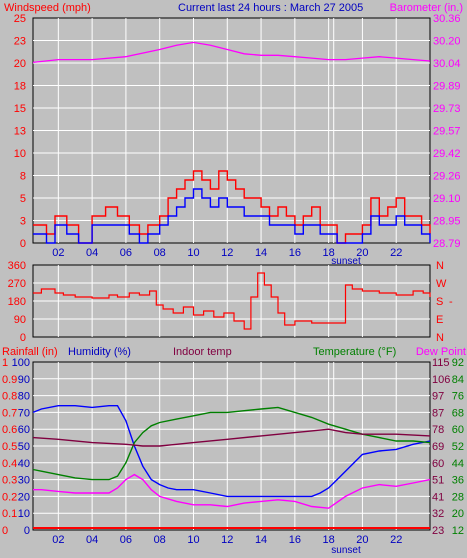  Describe the element at coordinates (5, 531) in the screenshot. I see `rainfall-tick-label: 0` at that location.